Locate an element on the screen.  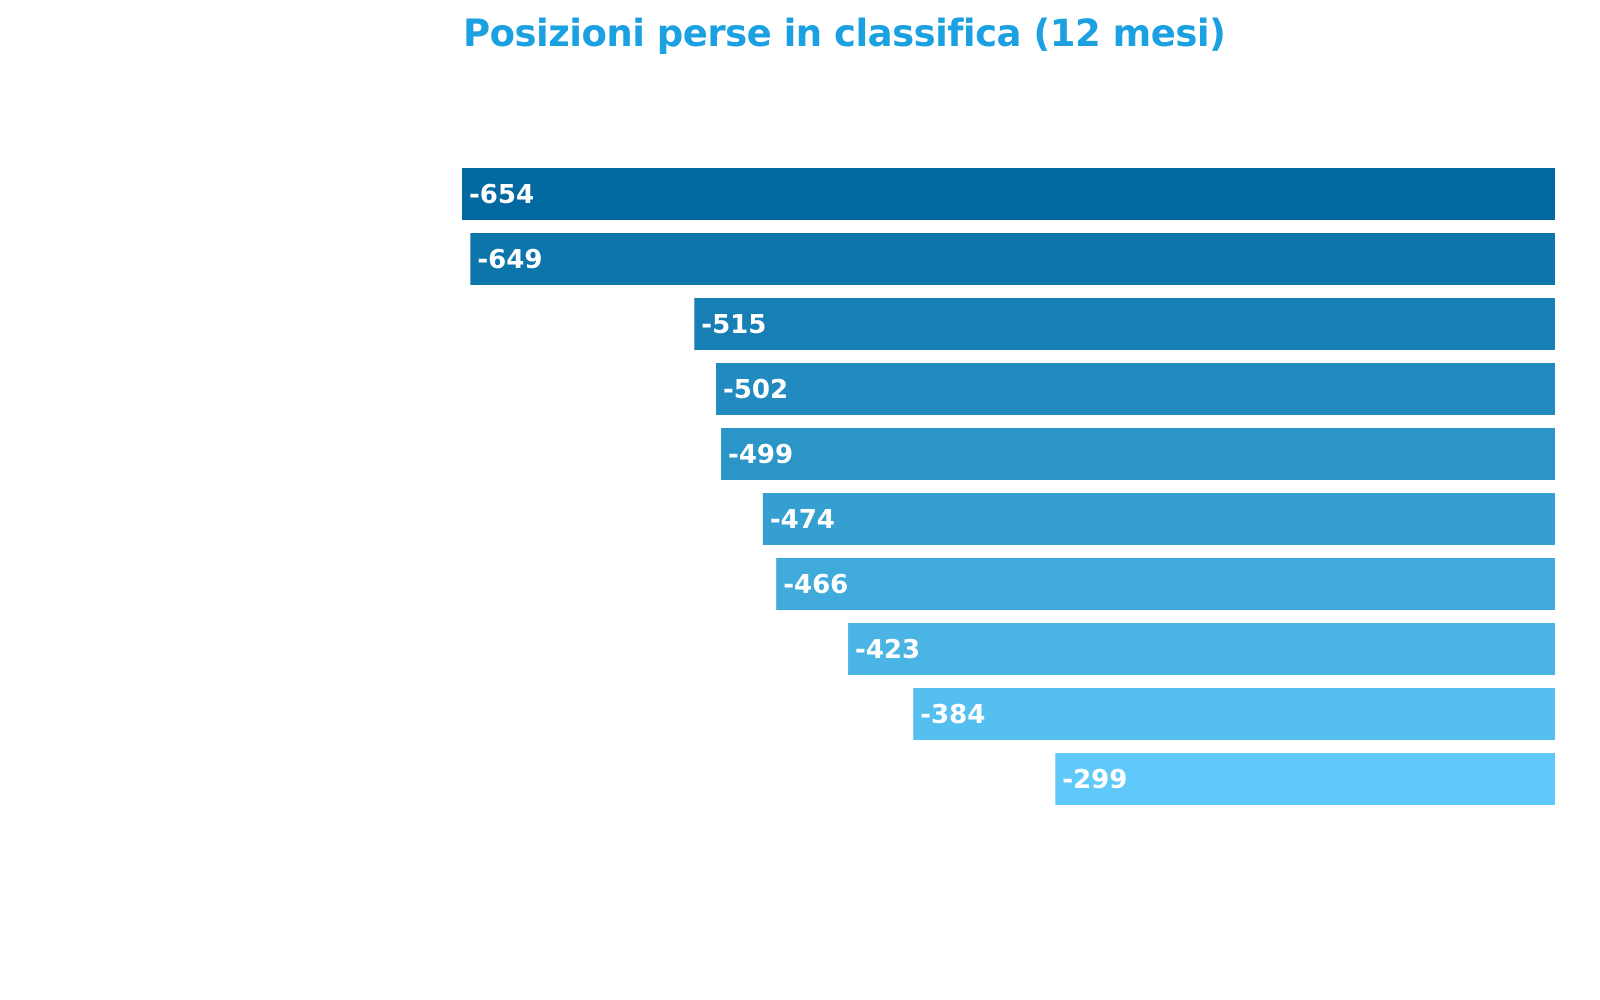
bar-value-label: -515 is located at coordinates (733, 325).